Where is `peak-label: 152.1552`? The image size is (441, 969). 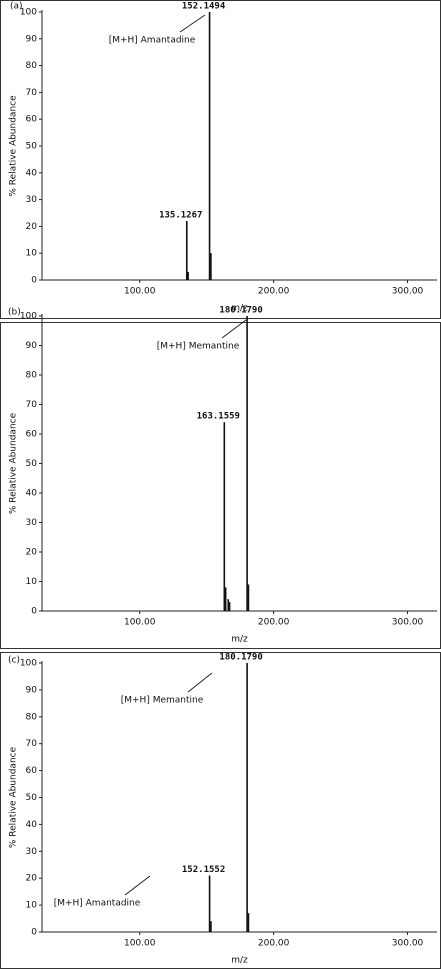
peak-label: 152.1552 is located at coordinates (203, 870).